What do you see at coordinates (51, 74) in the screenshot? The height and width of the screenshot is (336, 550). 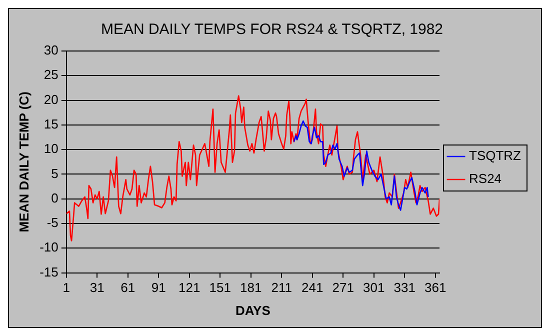 I see `y-tick-label: 25` at bounding box center [51, 74].